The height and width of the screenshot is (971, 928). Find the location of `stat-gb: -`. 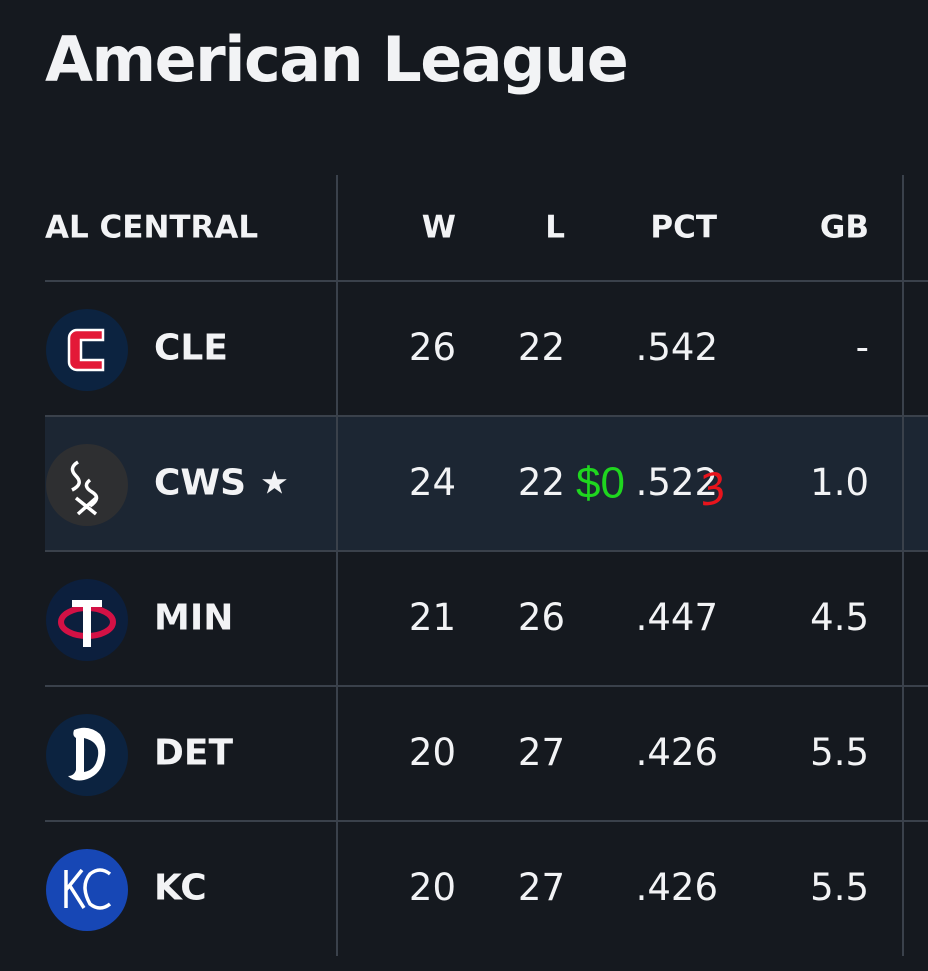

stat-gb: - is located at coordinates (862, 347).